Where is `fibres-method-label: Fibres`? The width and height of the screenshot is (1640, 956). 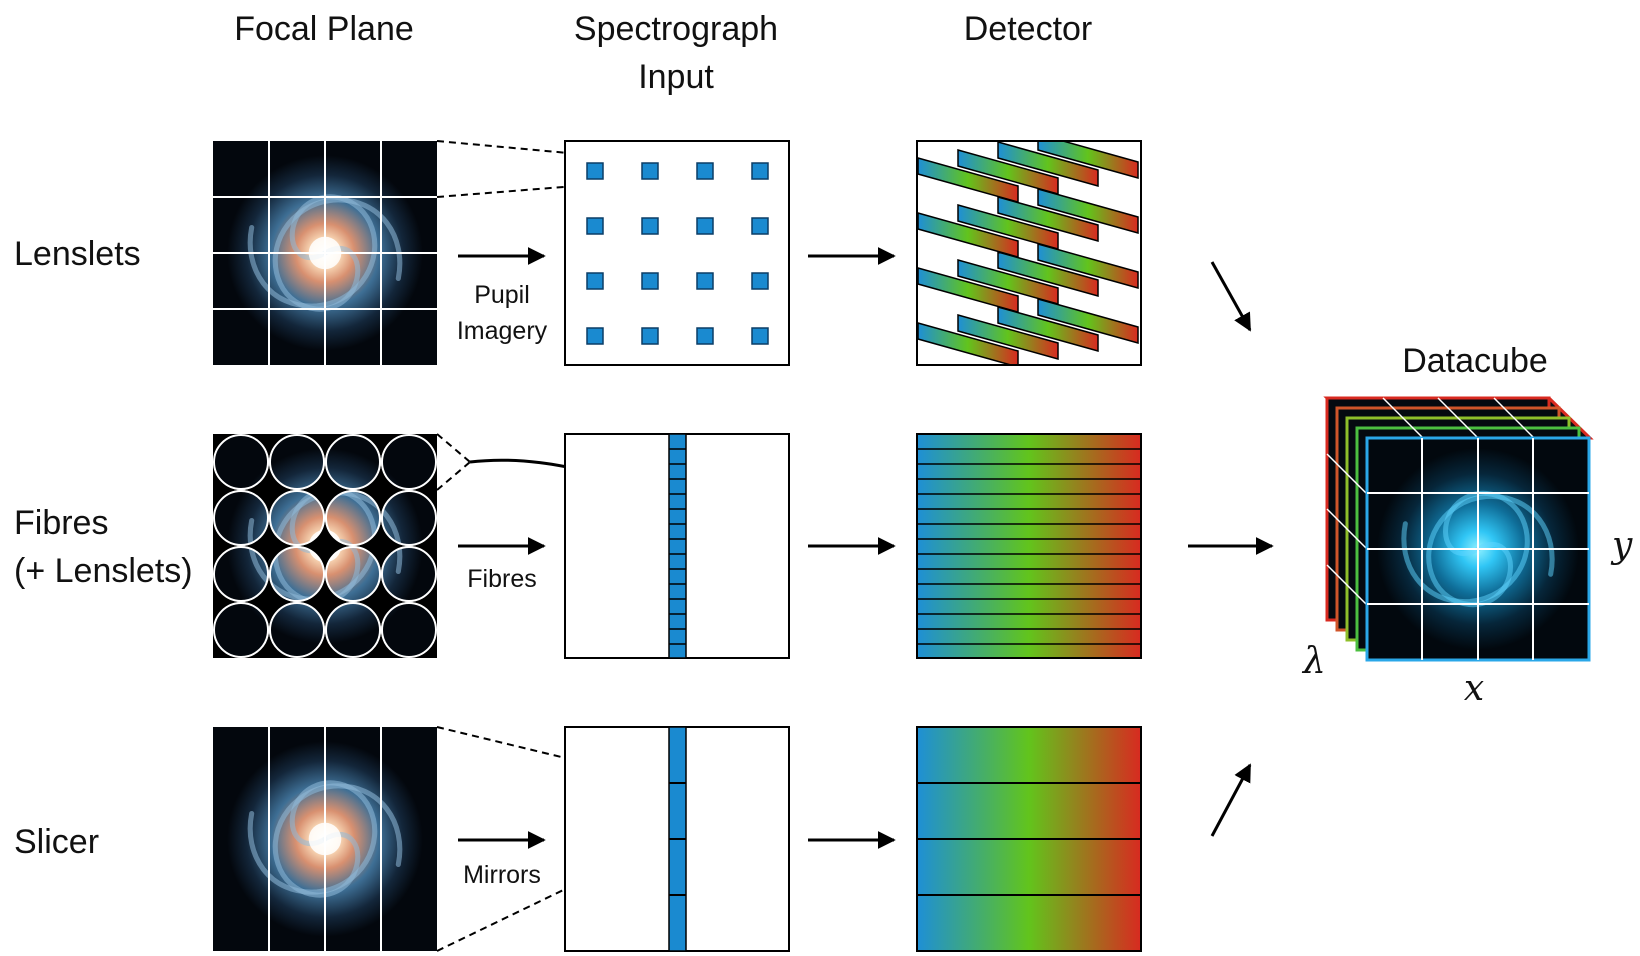
fibres-method-label: Fibres is located at coordinates (501, 579).